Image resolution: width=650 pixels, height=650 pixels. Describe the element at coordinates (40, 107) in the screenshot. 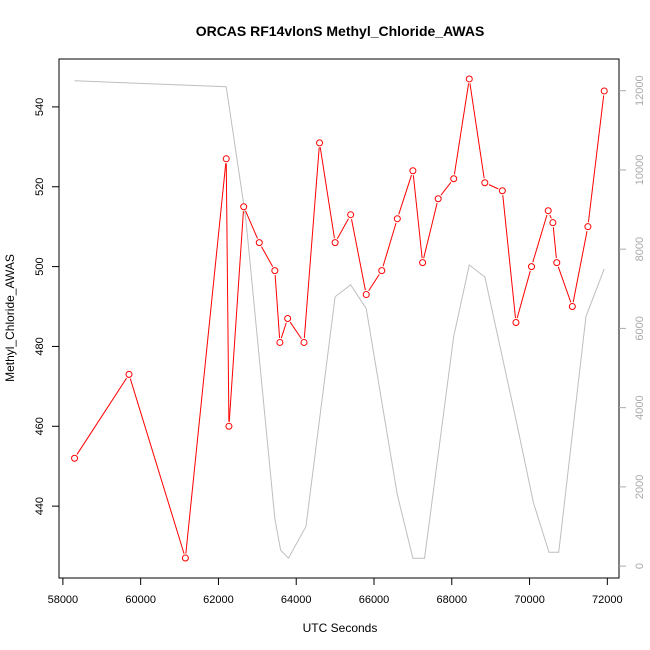

I see `y-tick-label: 540` at that location.